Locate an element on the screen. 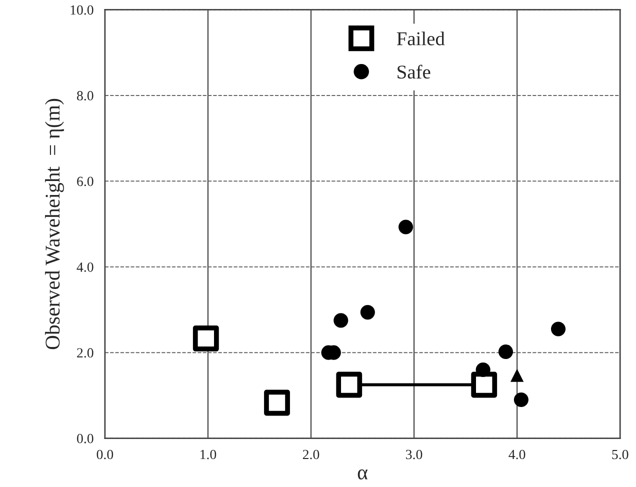 This screenshot has width=636, height=487. legend-label: Safe is located at coordinates (414, 71).